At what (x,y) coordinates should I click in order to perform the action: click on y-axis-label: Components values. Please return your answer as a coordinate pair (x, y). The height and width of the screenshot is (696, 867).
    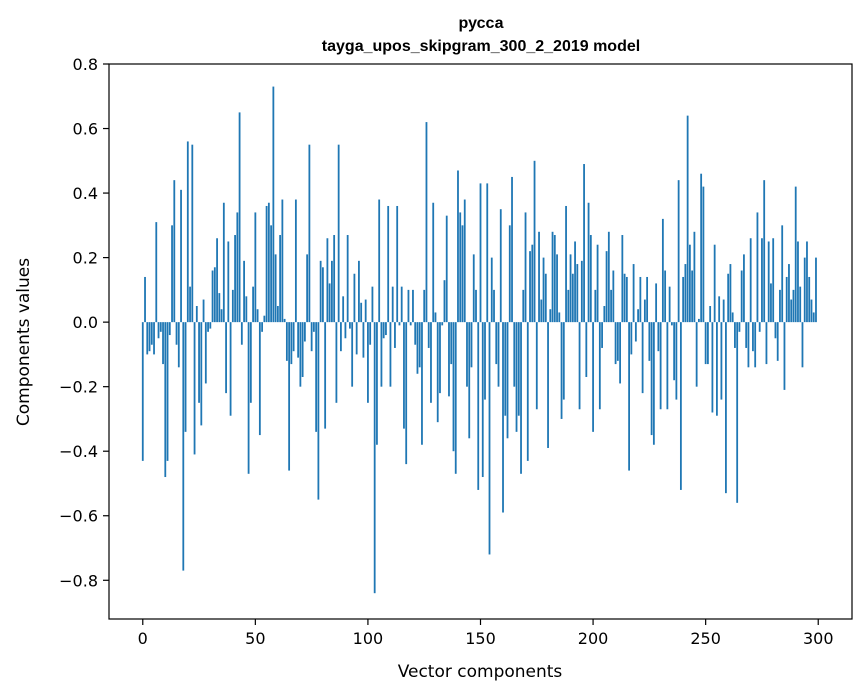
    Looking at the image, I should click on (24, 342).